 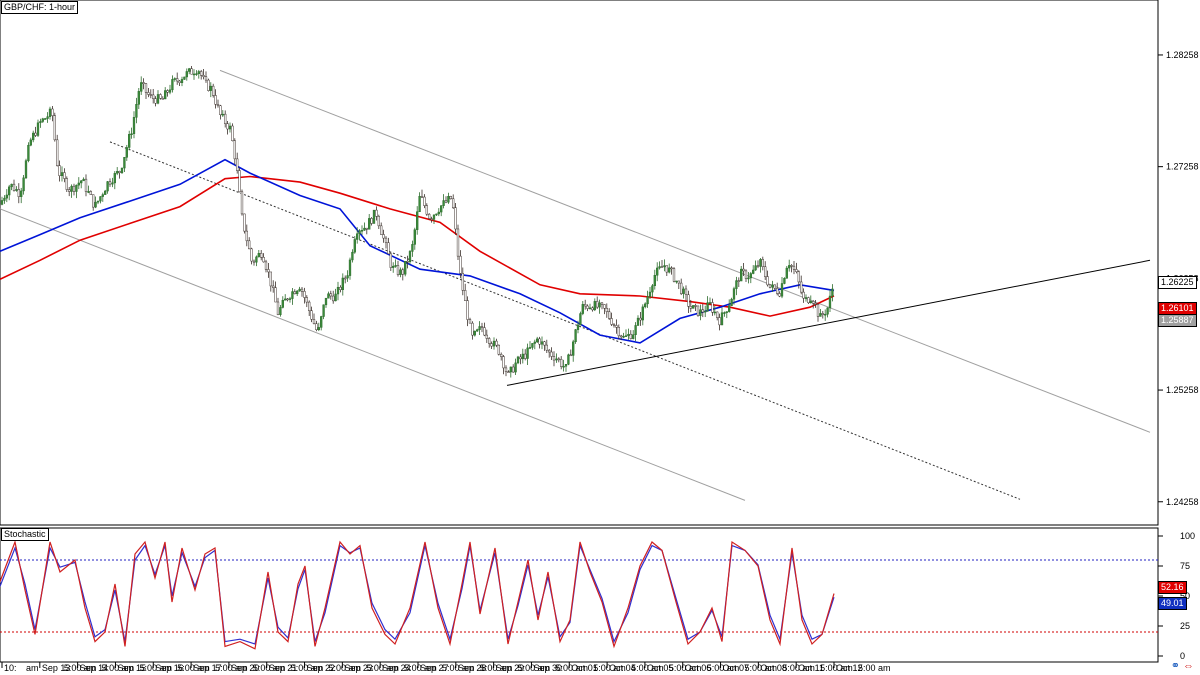 What do you see at coordinates (94, 668) in the screenshot?
I see `x-tick-label: Sep 14` at bounding box center [94, 668].